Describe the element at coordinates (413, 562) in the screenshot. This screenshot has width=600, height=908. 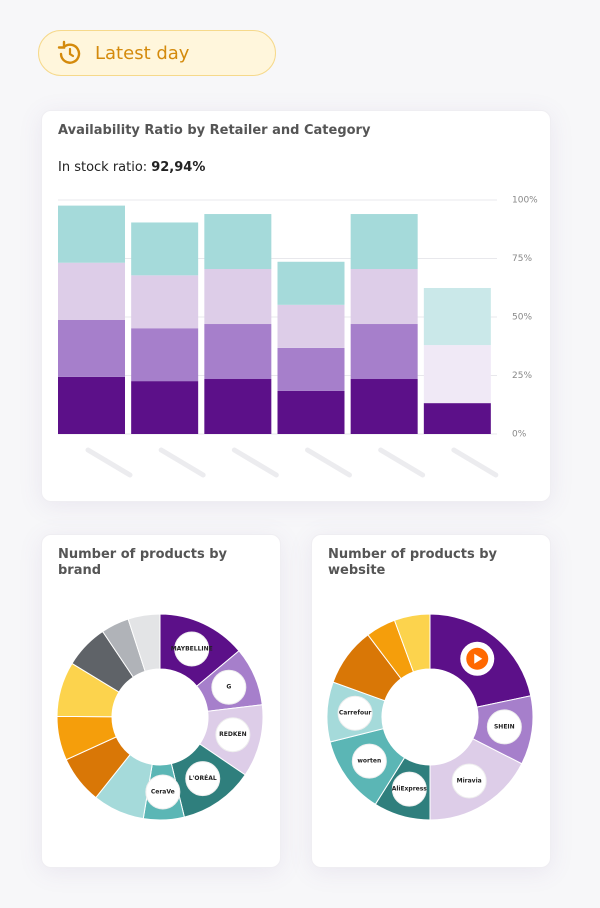
I see `chart-title: Number of products by website` at that location.